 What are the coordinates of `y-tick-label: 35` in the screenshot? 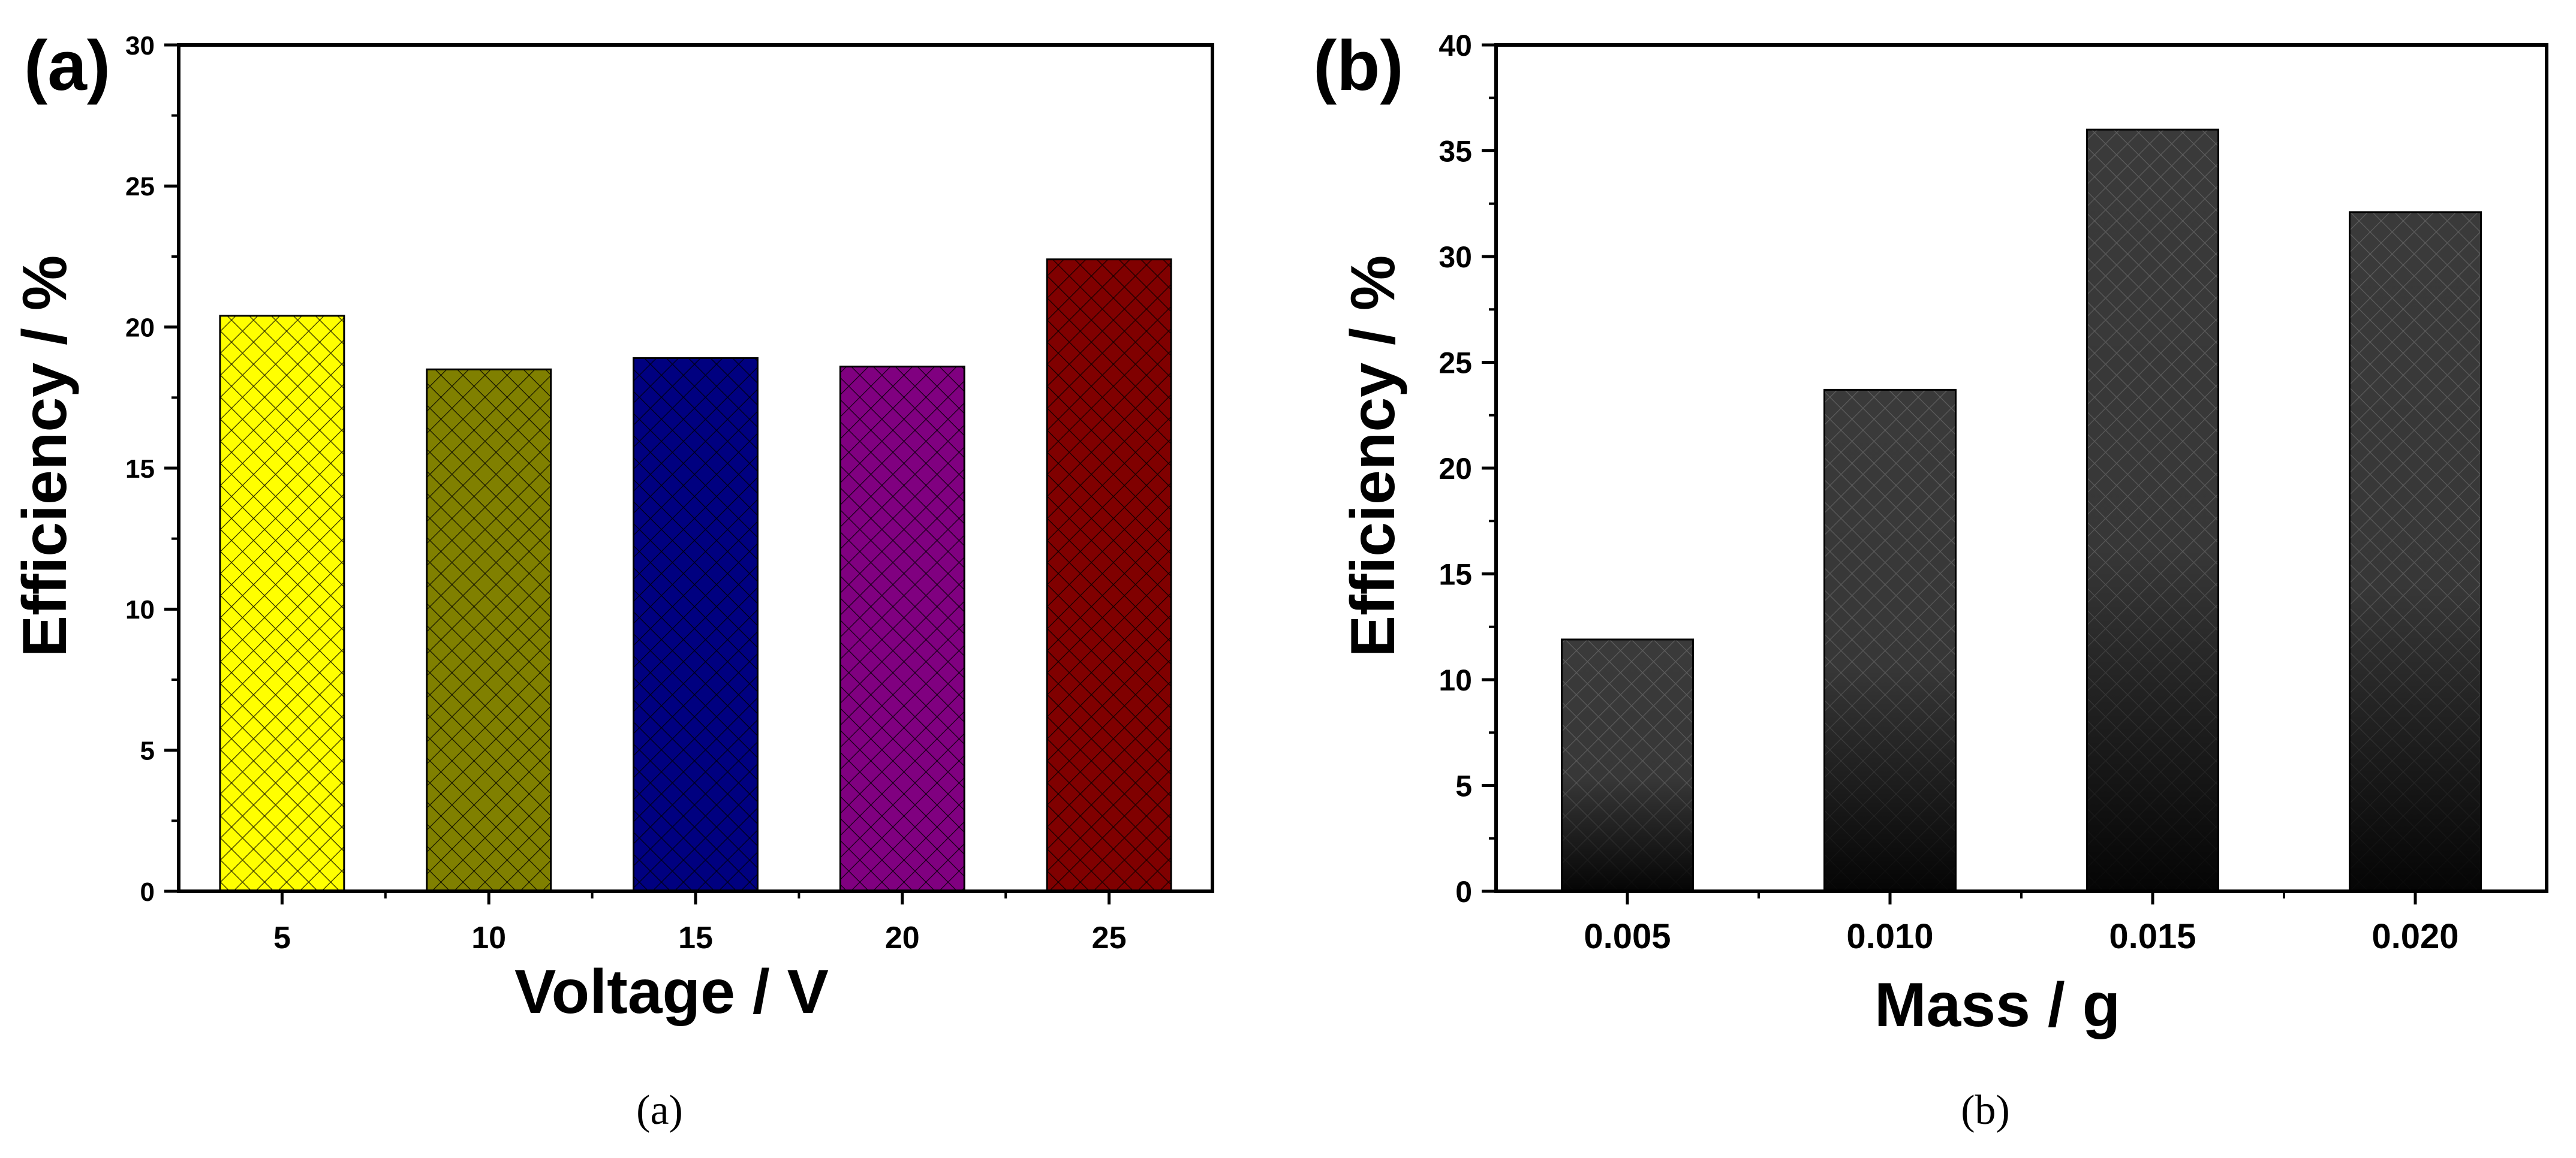 It's located at (1455, 151).